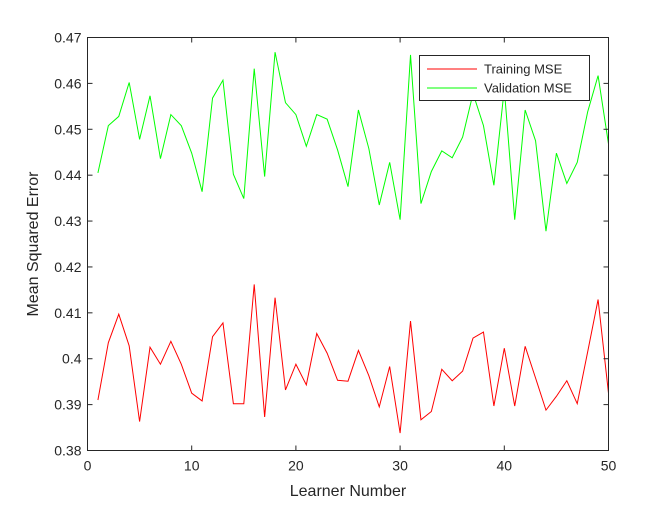 Image resolution: width=672 pixels, height=509 pixels. Describe the element at coordinates (523, 69) in the screenshot. I see `legend-label-training-mse: Training MSE` at that location.